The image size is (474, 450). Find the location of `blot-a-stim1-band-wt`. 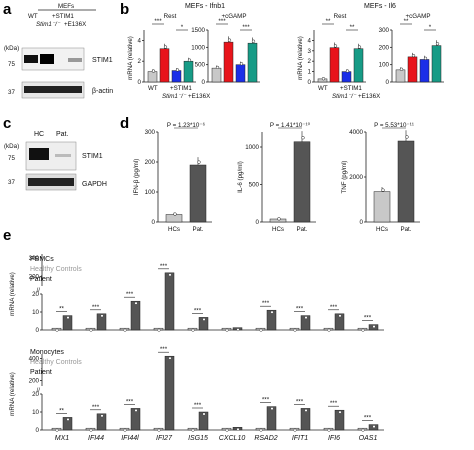

blot-a-stim1-band-wt is located at coordinates (31, 59).